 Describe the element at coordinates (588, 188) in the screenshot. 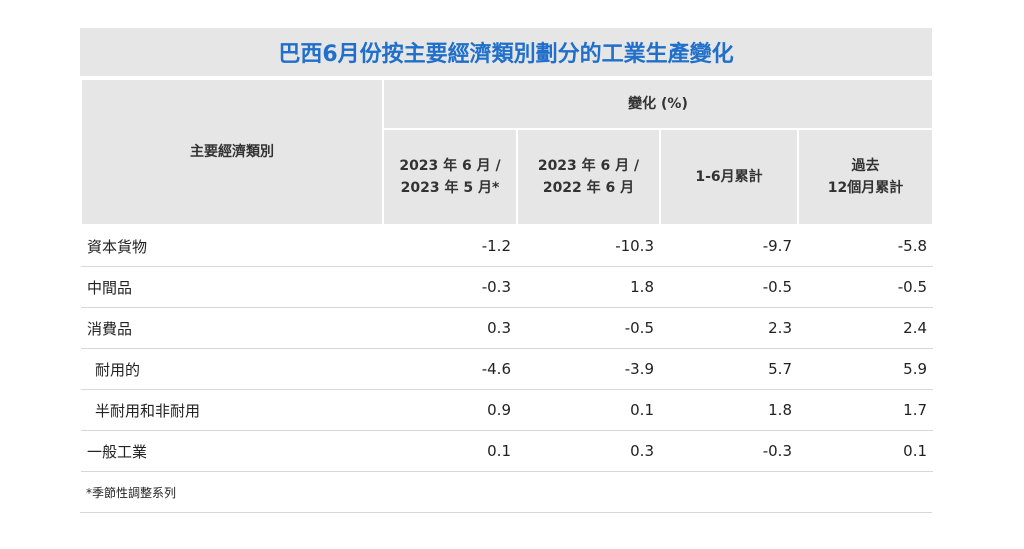

I see `column-header-line: 2022 年 6 月` at that location.